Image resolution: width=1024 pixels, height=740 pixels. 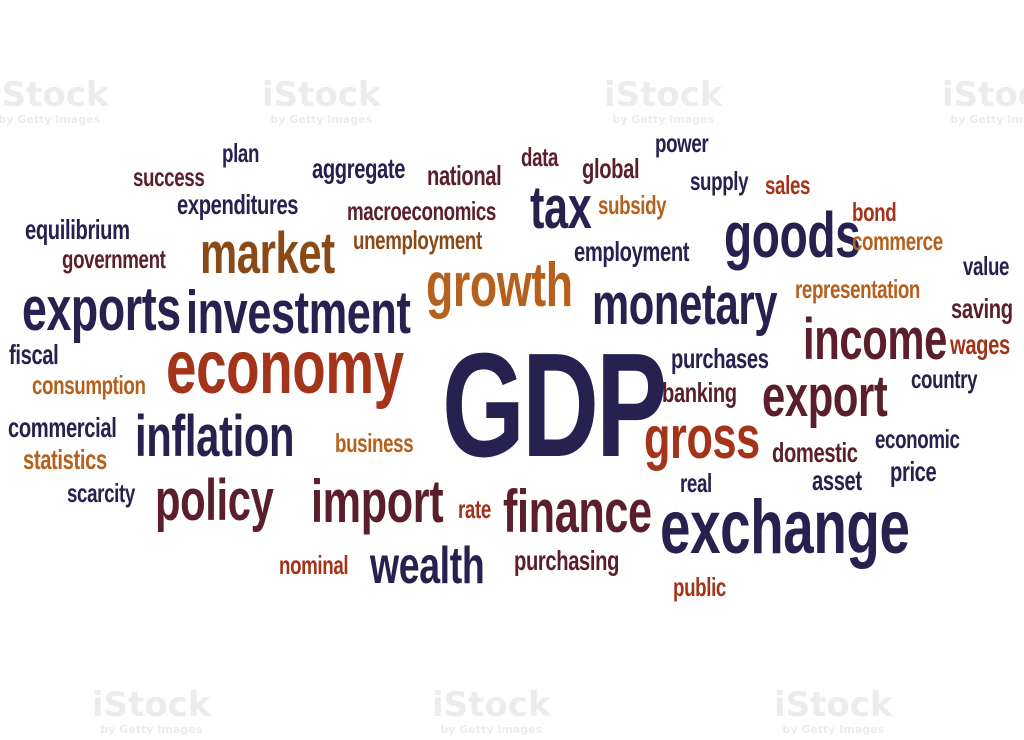 I want to click on word-success: success, so click(x=169, y=177).